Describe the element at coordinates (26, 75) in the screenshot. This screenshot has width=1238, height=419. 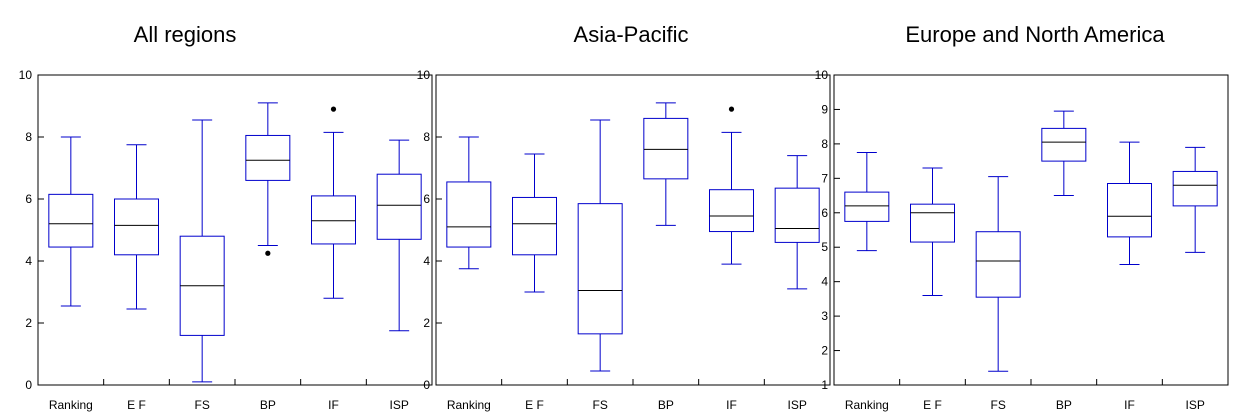
I see `panel-1-y-tick-label: 10` at that location.